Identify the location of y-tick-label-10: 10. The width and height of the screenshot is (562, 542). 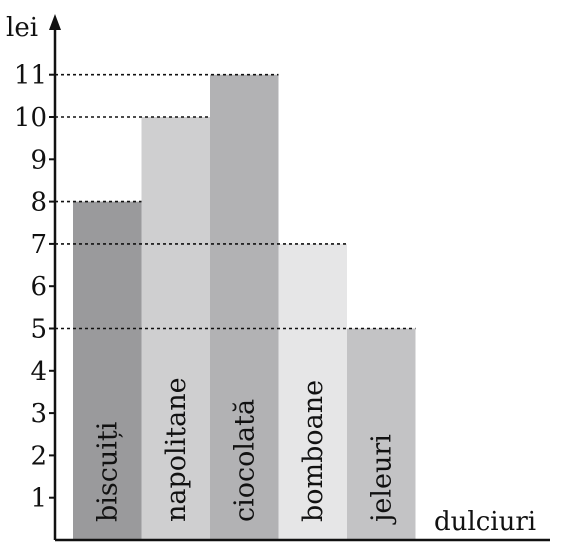
(30, 118).